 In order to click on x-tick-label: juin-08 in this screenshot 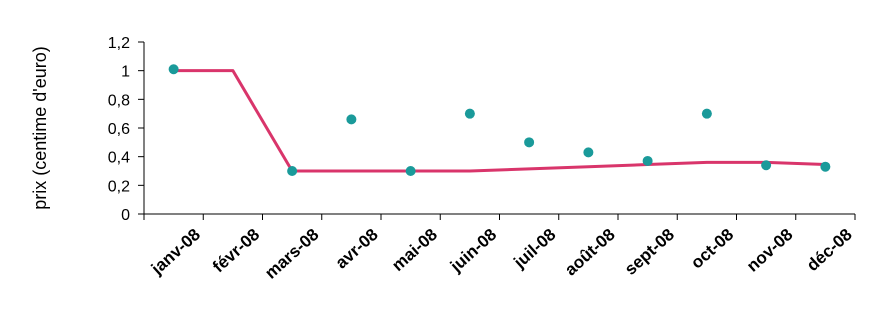, I will do `click(473, 250)`.